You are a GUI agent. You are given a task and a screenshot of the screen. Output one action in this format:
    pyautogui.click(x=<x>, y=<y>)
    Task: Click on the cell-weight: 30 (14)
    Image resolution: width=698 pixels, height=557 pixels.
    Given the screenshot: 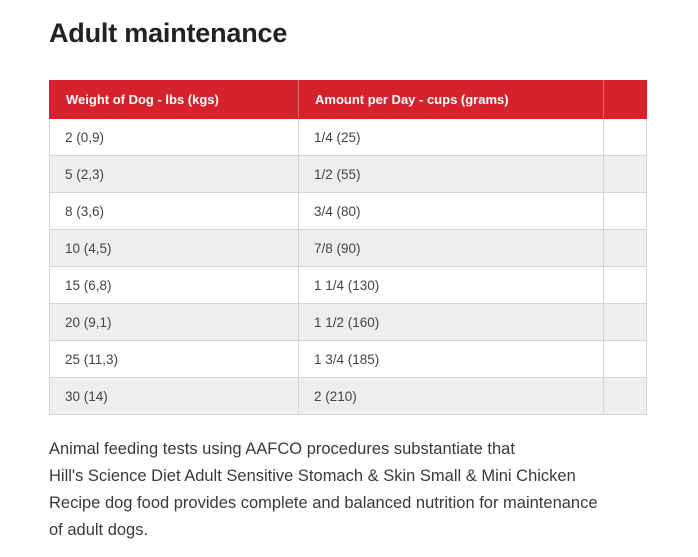 What is the action you would take?
    pyautogui.click(x=174, y=396)
    